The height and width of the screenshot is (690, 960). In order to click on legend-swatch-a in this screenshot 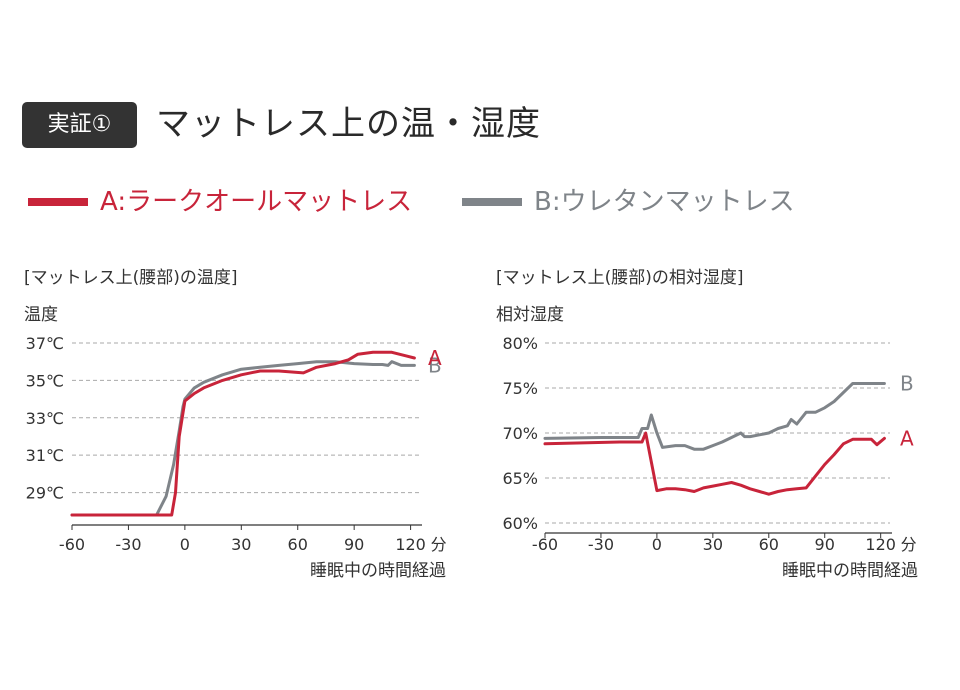, I will do `click(58, 202)`.